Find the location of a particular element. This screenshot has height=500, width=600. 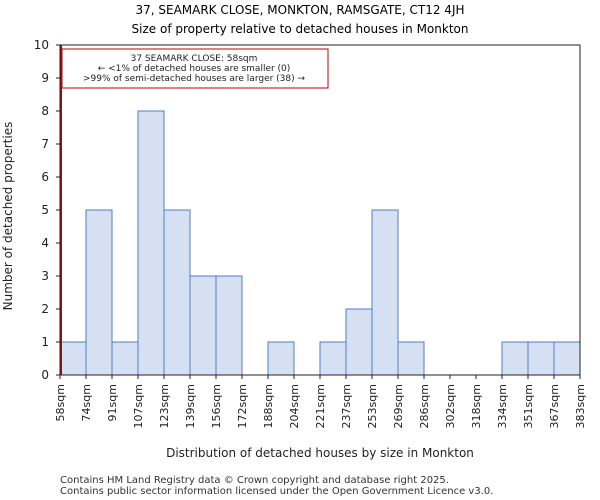

bar-269sqm is located at coordinates (411, 358).